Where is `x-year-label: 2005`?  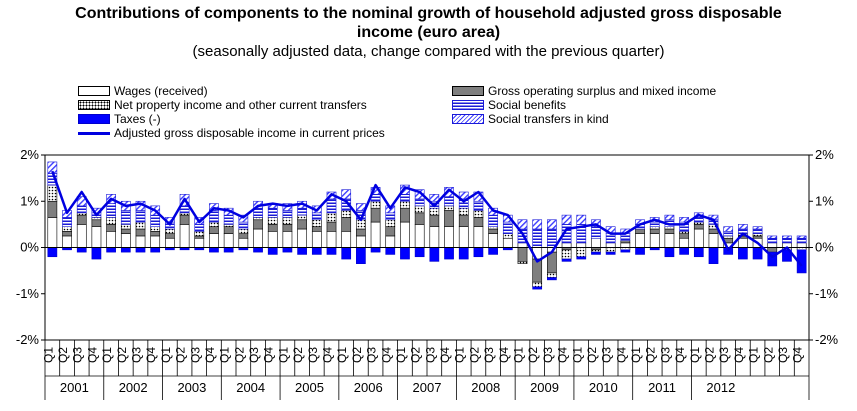 x-year-label: 2005 is located at coordinates (309, 387).